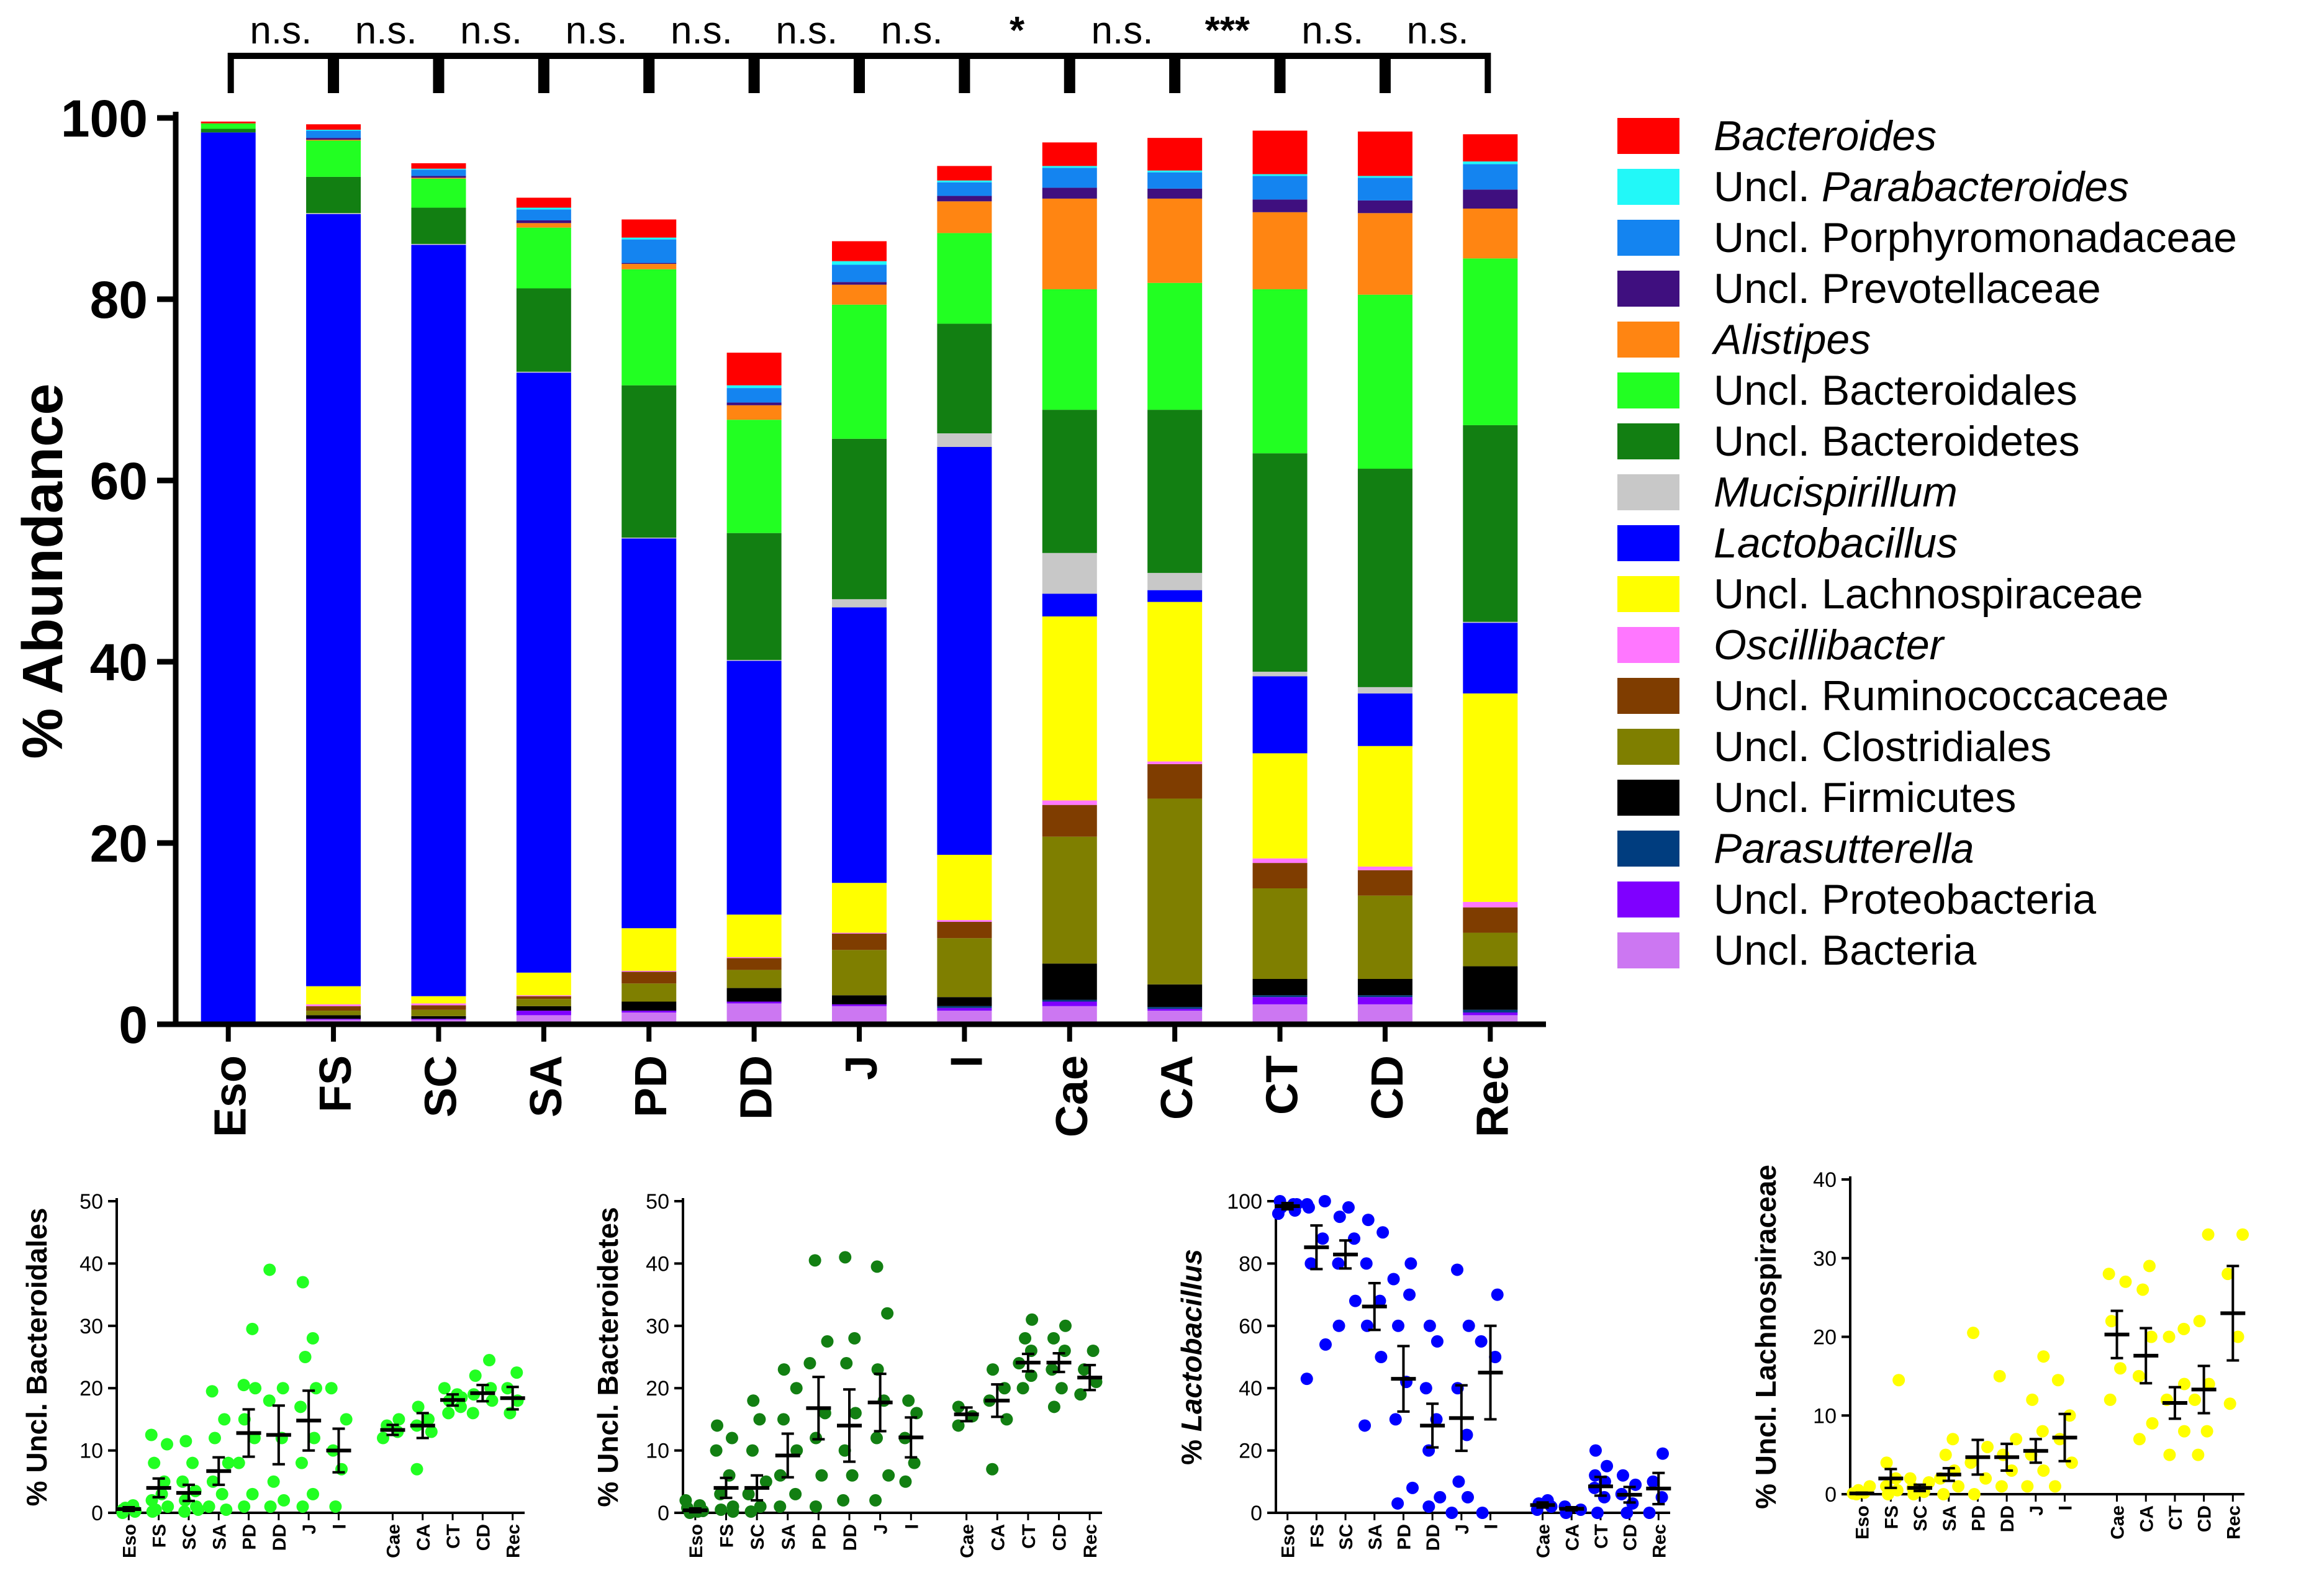 The width and height of the screenshot is (2314, 1596). I want to click on panel-y-label-prefix: %, so click(1191, 1448).